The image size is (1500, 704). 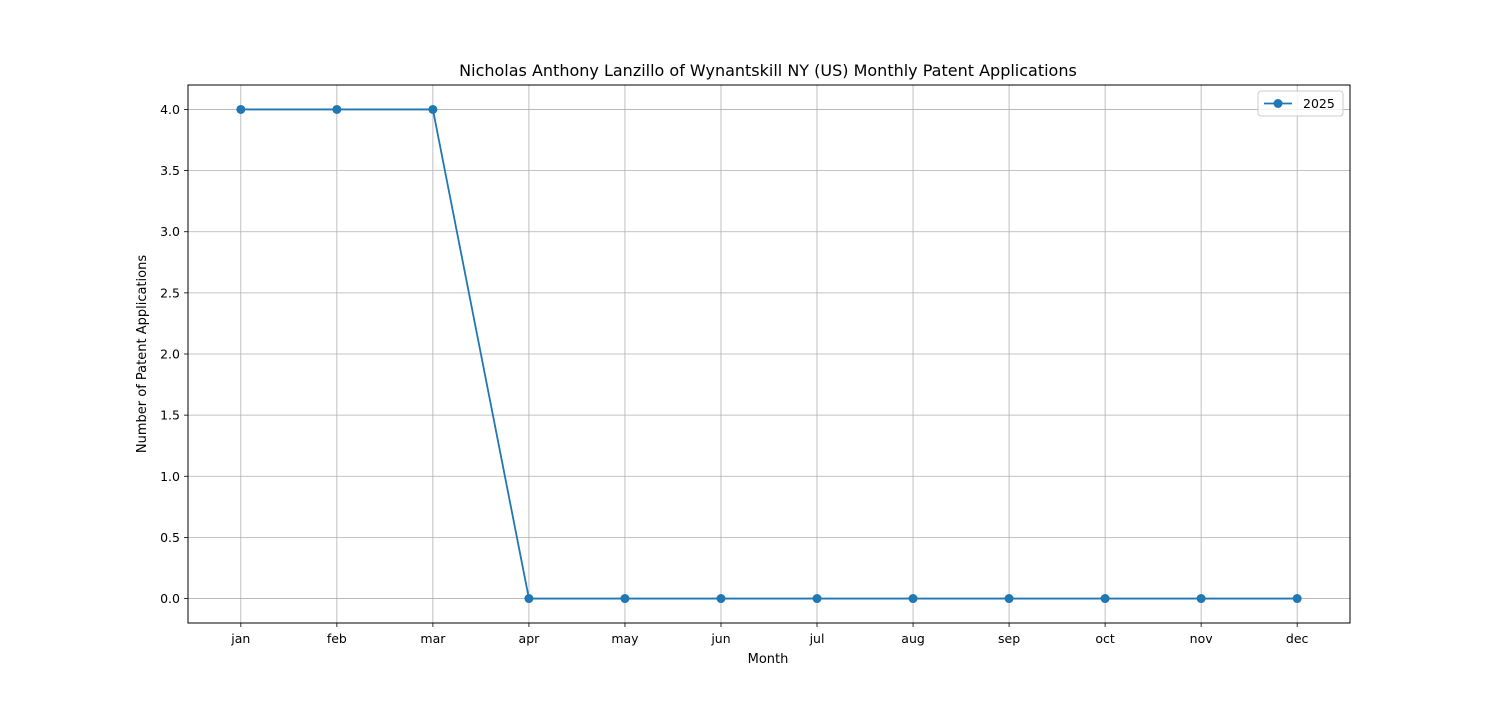 I want to click on y-tick-label: 2.0, so click(x=170, y=354).